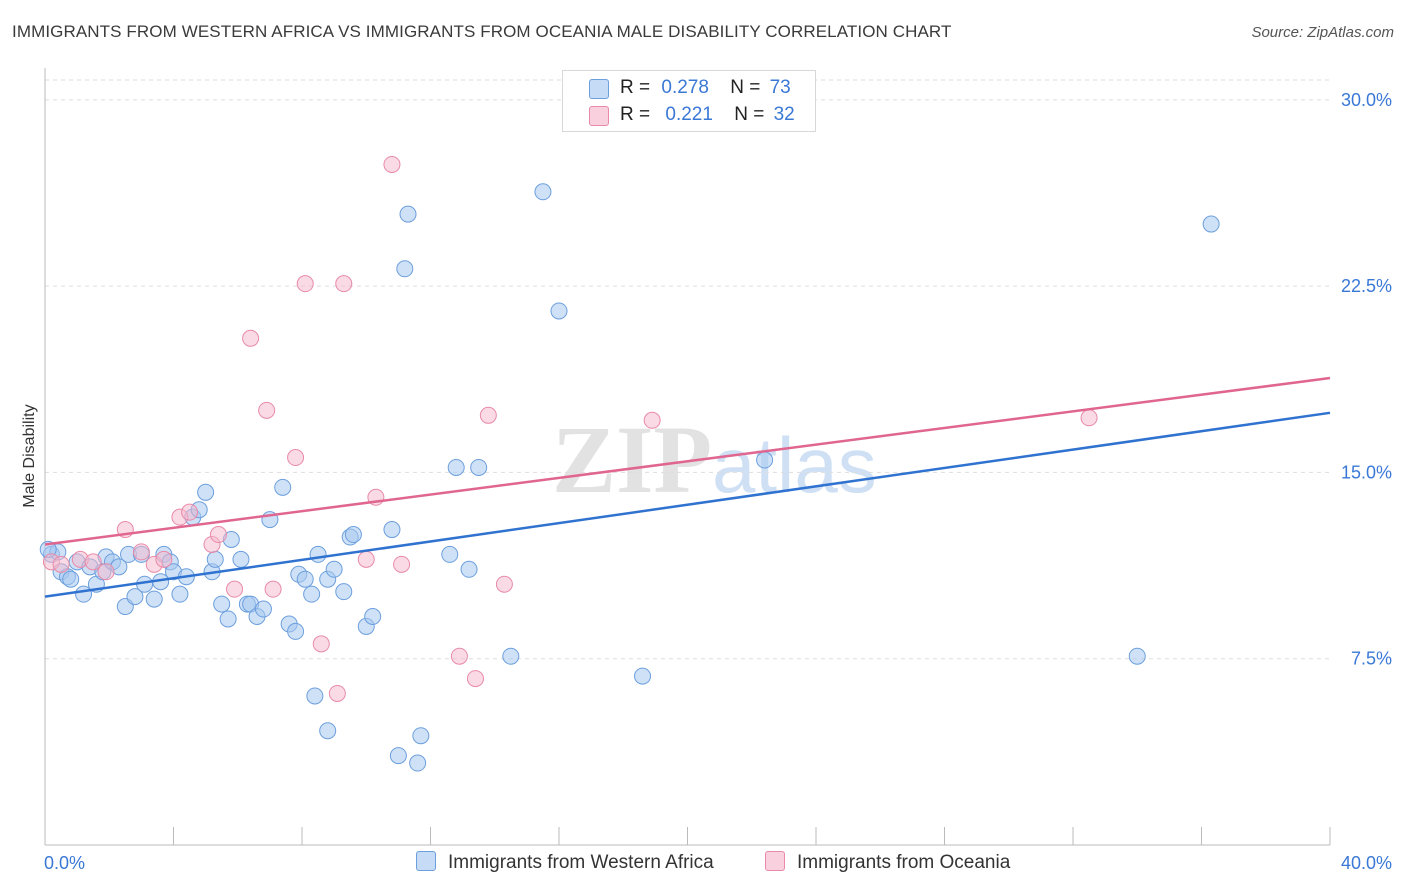  What do you see at coordinates (718, 863) in the screenshot?
I see `x-tick-labels: 0.0% 40.0%` at bounding box center [718, 863].